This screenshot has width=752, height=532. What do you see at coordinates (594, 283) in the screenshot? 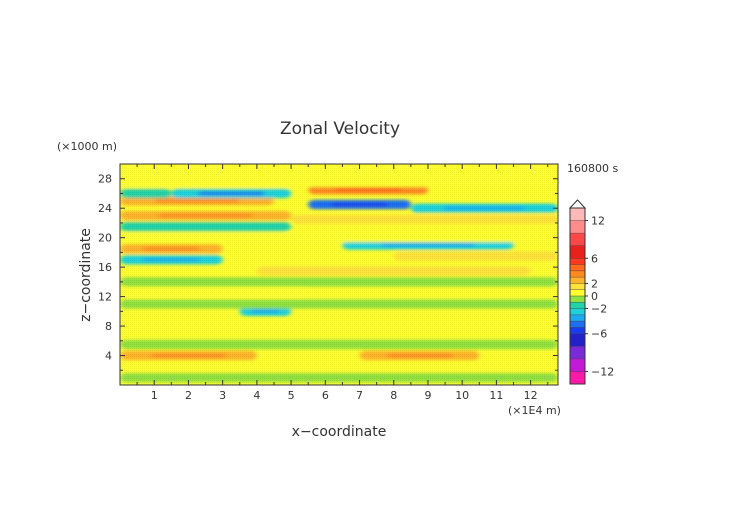
I see `colorbar-tick-label: 2` at bounding box center [594, 283].